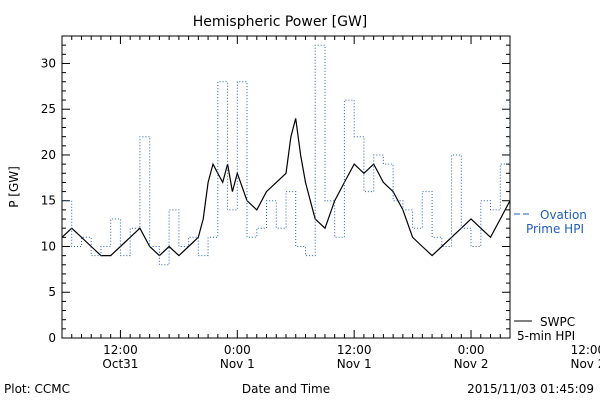  What do you see at coordinates (120, 364) in the screenshot?
I see `x-tick-label-date: Oct31` at bounding box center [120, 364].